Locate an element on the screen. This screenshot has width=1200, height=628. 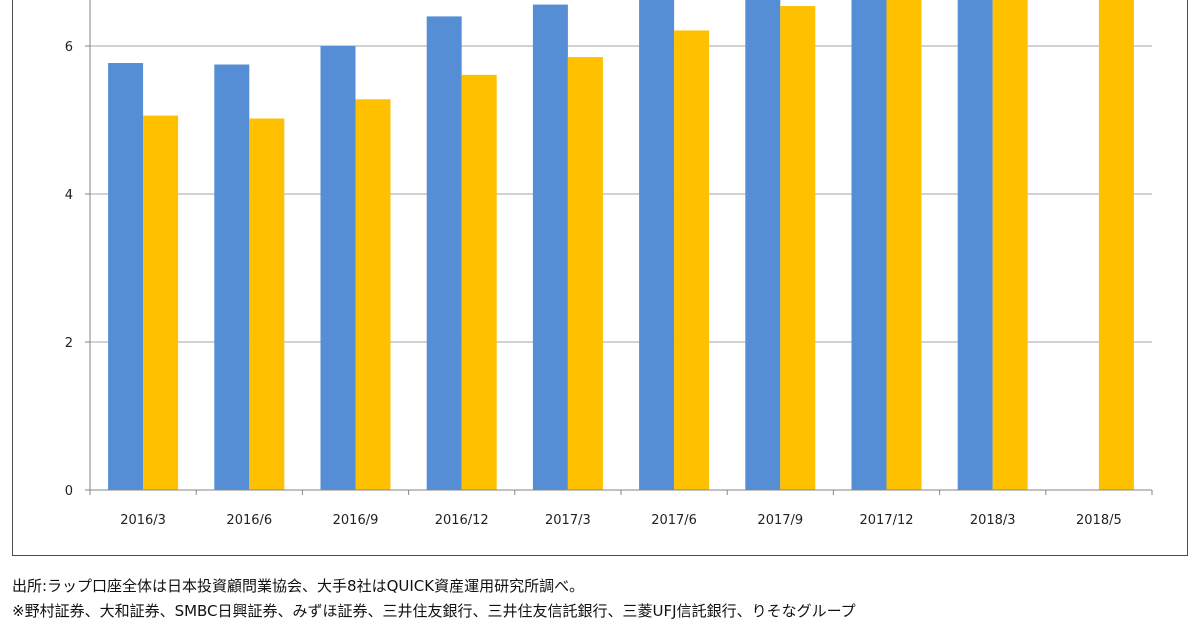
x-tick-label-2016/12: 2016/12 is located at coordinates (462, 520).